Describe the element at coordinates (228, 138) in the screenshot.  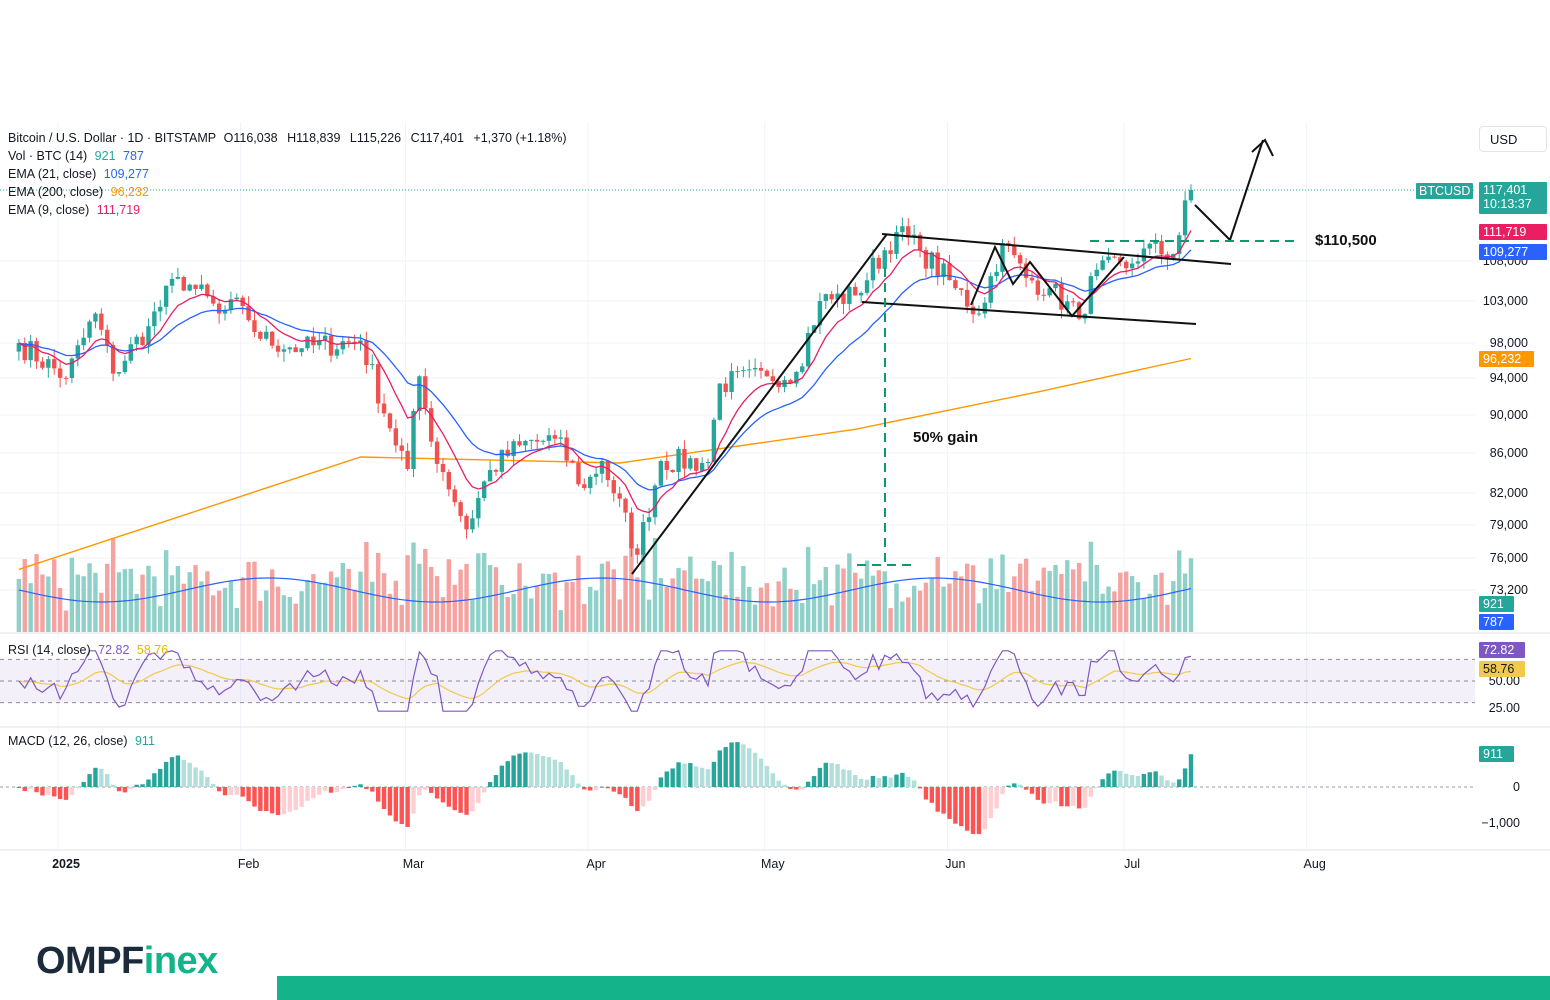
I see `open-label: O` at that location.